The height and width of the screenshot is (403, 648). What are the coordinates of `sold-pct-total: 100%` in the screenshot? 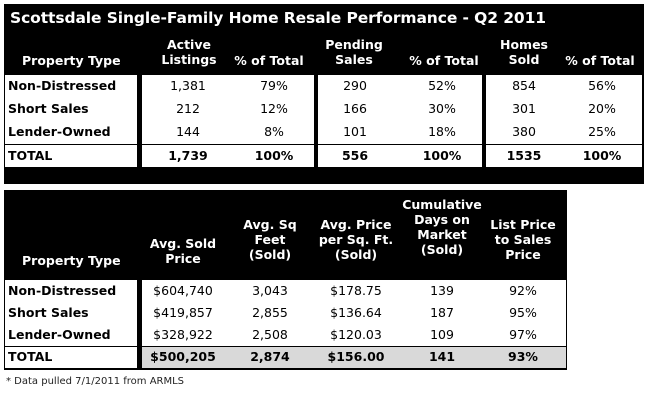 It's located at (602, 155).